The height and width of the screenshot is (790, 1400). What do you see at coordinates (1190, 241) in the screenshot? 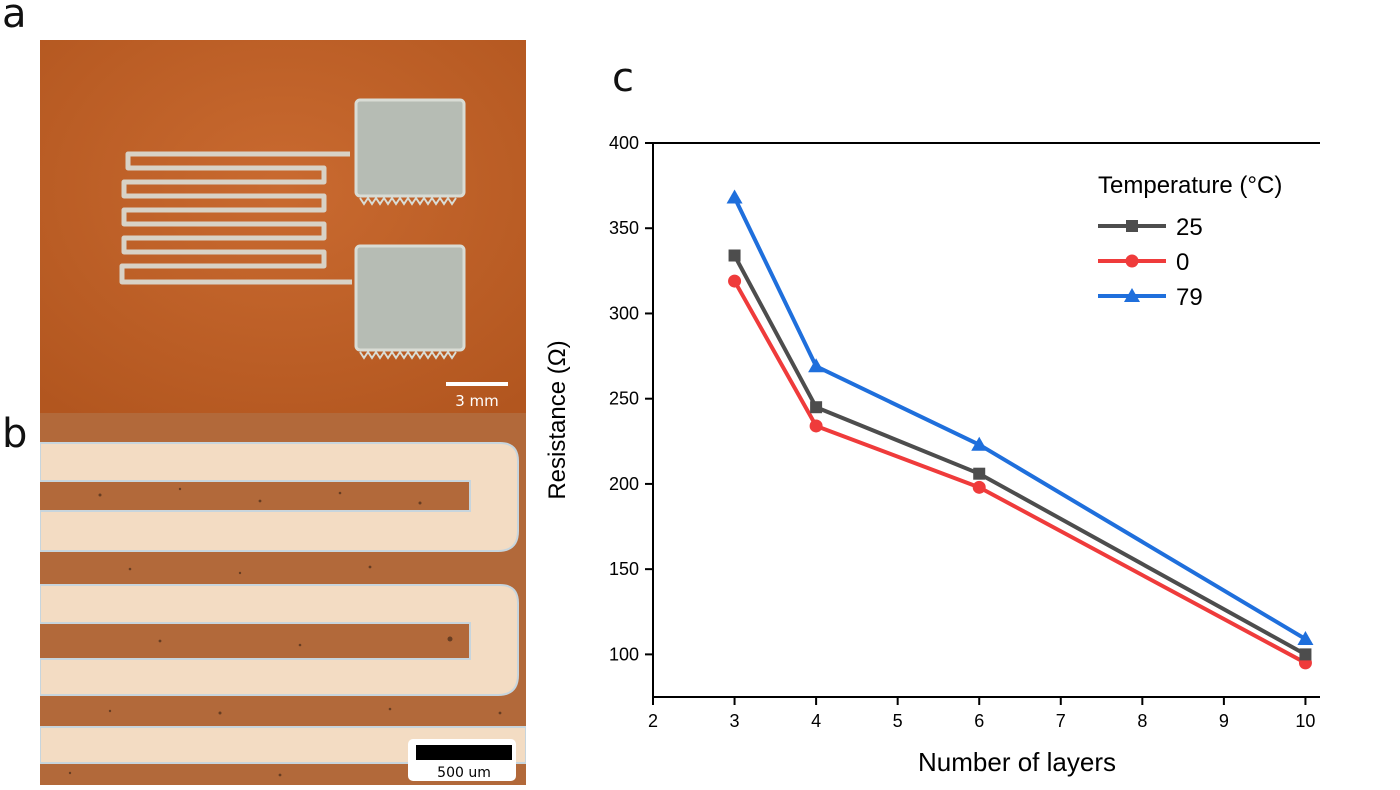
I see `chart-legend: Temperature (°C) 25 0 79` at bounding box center [1190, 241].